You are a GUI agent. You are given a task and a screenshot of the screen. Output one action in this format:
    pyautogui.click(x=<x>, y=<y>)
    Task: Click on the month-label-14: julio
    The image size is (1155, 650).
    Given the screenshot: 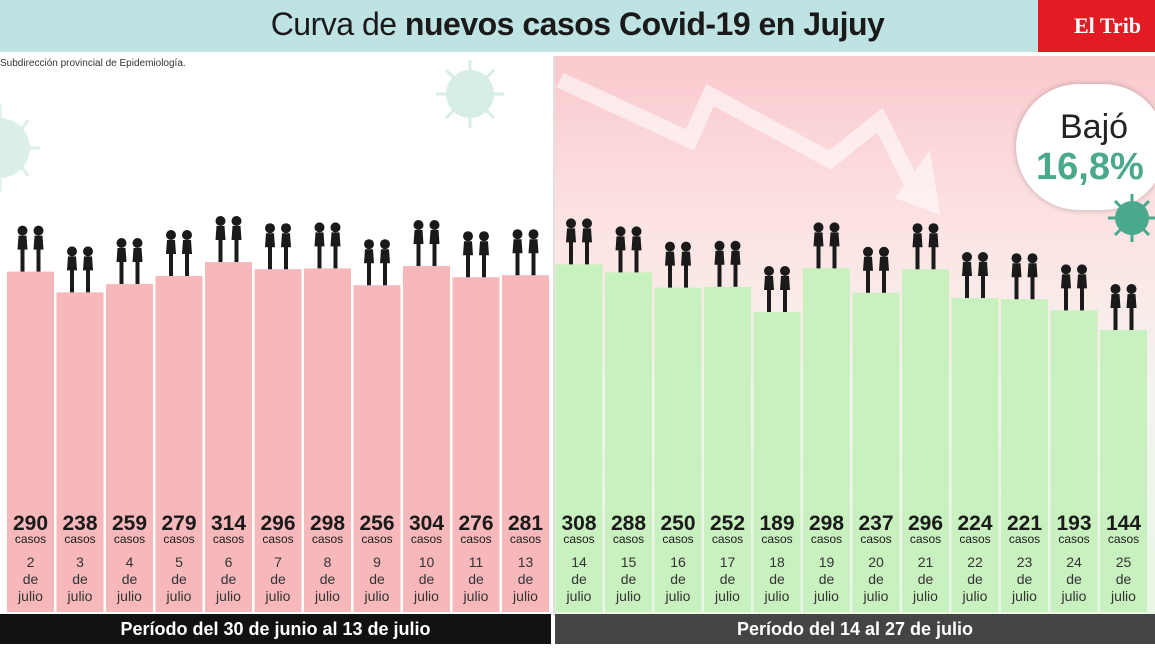 What is the action you would take?
    pyautogui.click(x=579, y=596)
    